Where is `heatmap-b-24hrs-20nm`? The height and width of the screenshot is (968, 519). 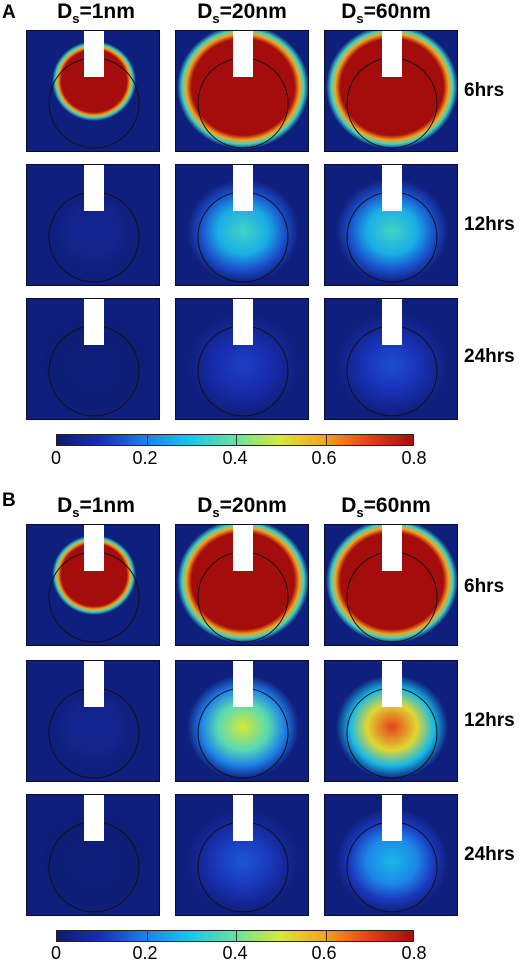 heatmap-b-24hrs-20nm is located at coordinates (242, 855).